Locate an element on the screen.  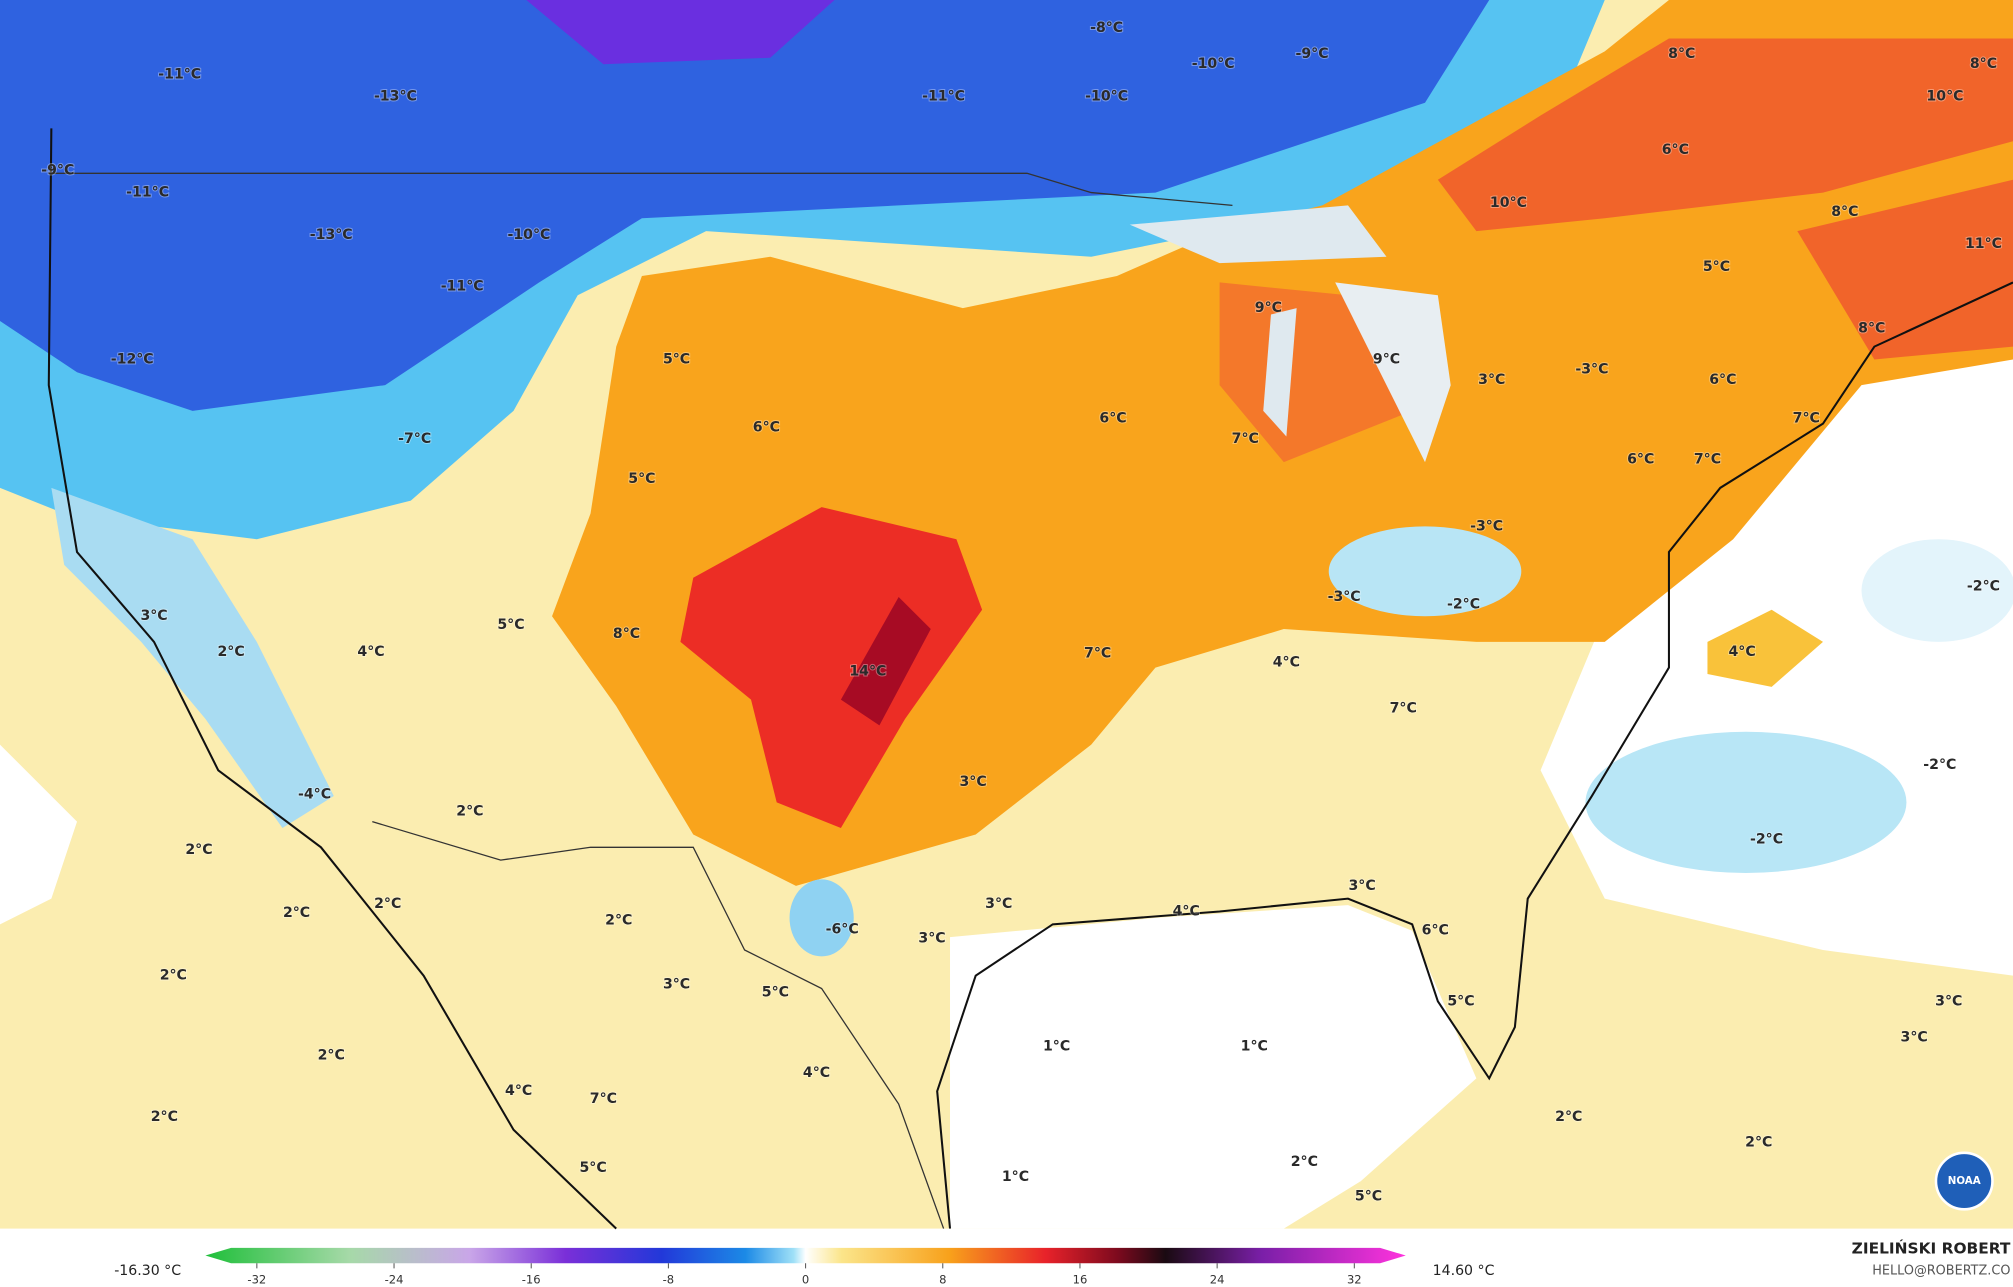
tick-label: 16 is located at coordinates (1080, 1279).